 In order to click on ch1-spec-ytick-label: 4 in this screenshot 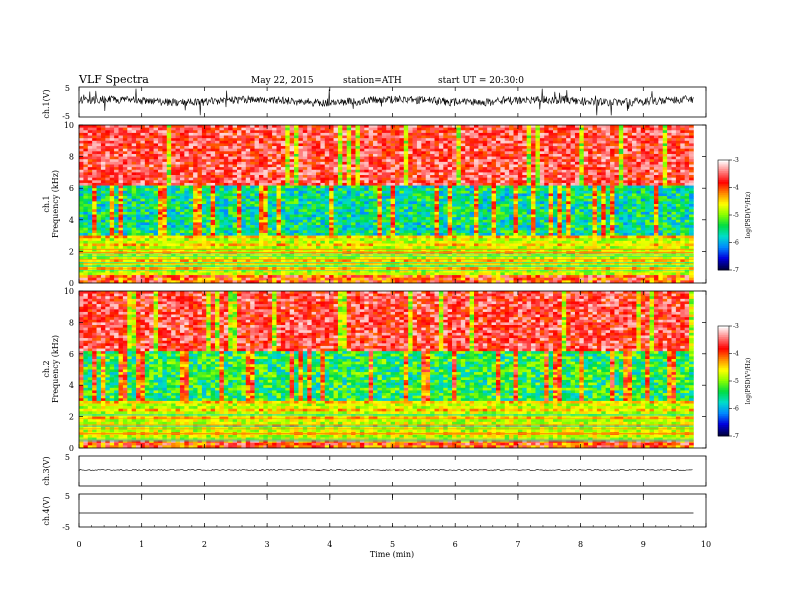, I will do `click(71, 220)`.